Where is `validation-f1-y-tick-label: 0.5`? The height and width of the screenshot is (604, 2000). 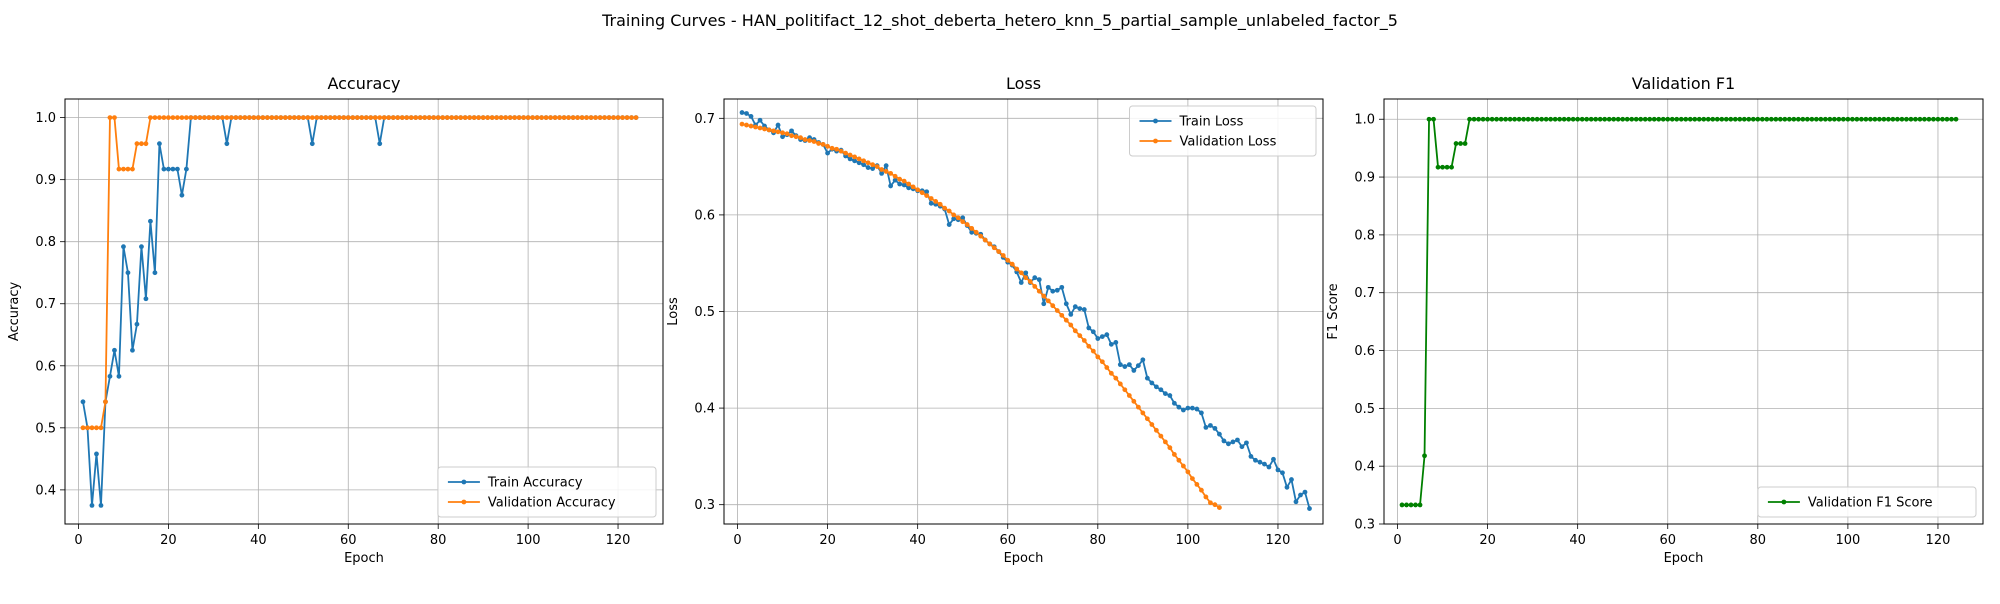 validation-f1-y-tick-label: 0.5 is located at coordinates (1364, 409).